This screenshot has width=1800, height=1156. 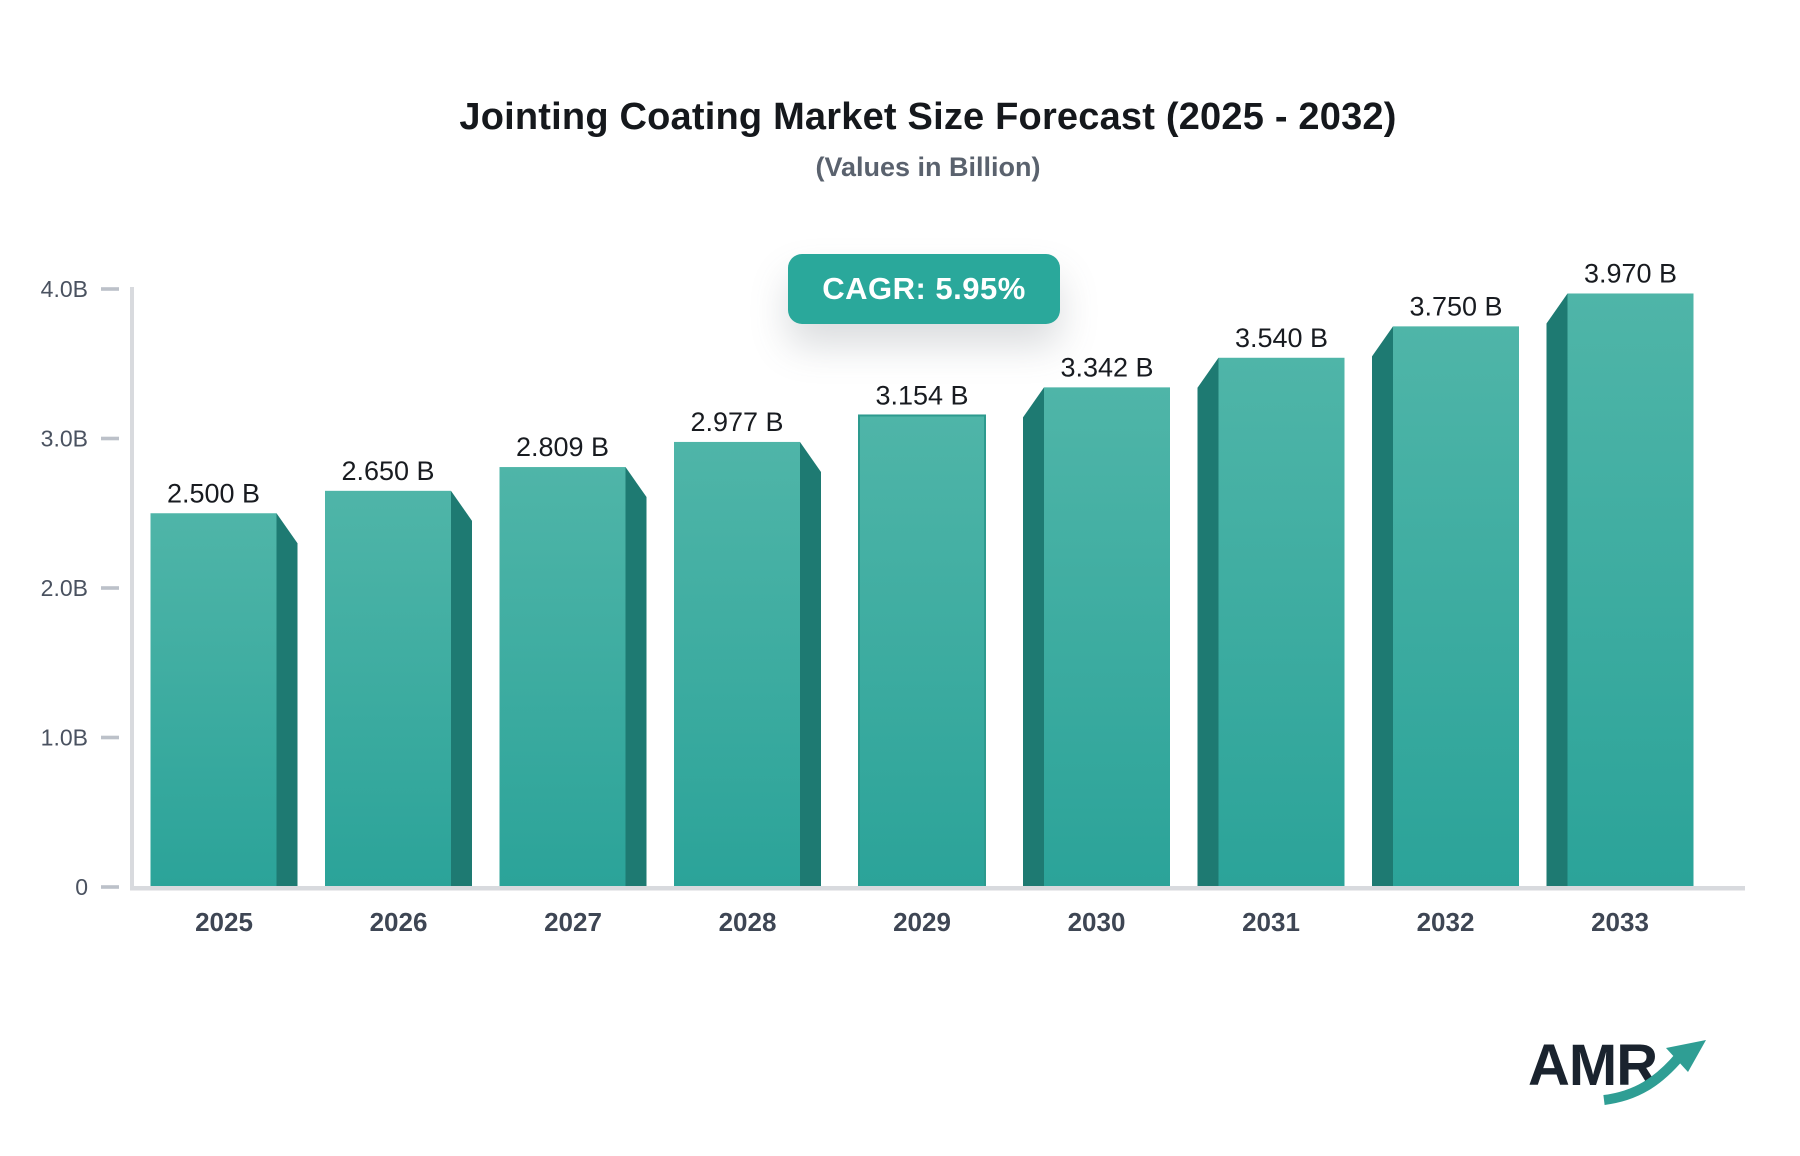 What do you see at coordinates (748, 922) in the screenshot?
I see `x-axis-label: 2028` at bounding box center [748, 922].